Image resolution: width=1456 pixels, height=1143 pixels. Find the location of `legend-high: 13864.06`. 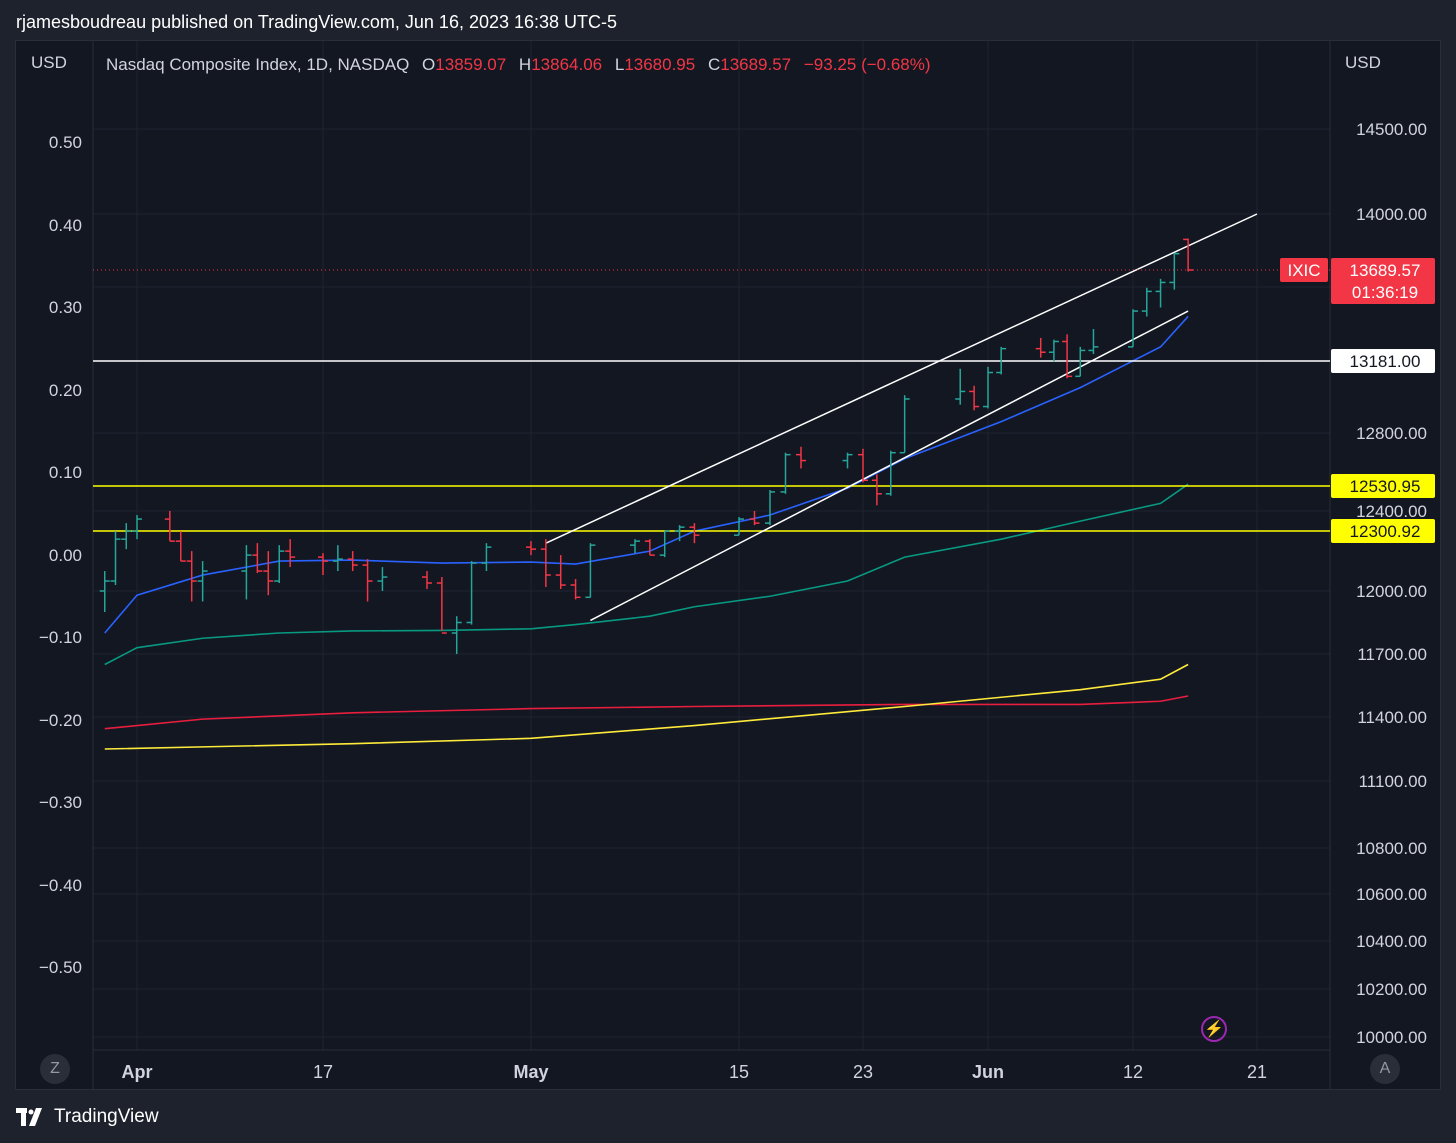

legend-high: 13864.06 is located at coordinates (567, 64).